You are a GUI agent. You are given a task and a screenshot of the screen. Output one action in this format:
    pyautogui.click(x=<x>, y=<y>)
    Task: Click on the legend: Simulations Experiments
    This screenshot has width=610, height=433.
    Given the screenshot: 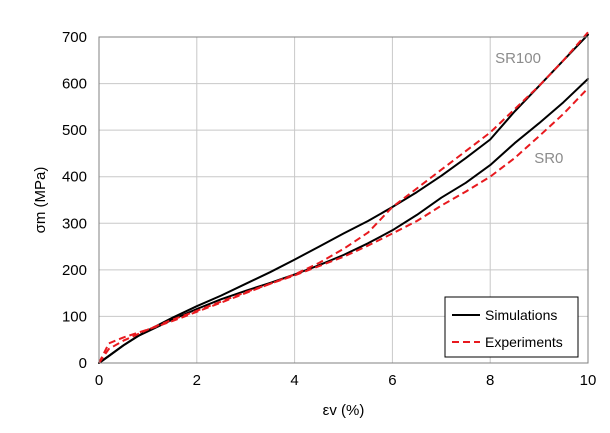 What is the action you would take?
    pyautogui.click(x=511, y=327)
    